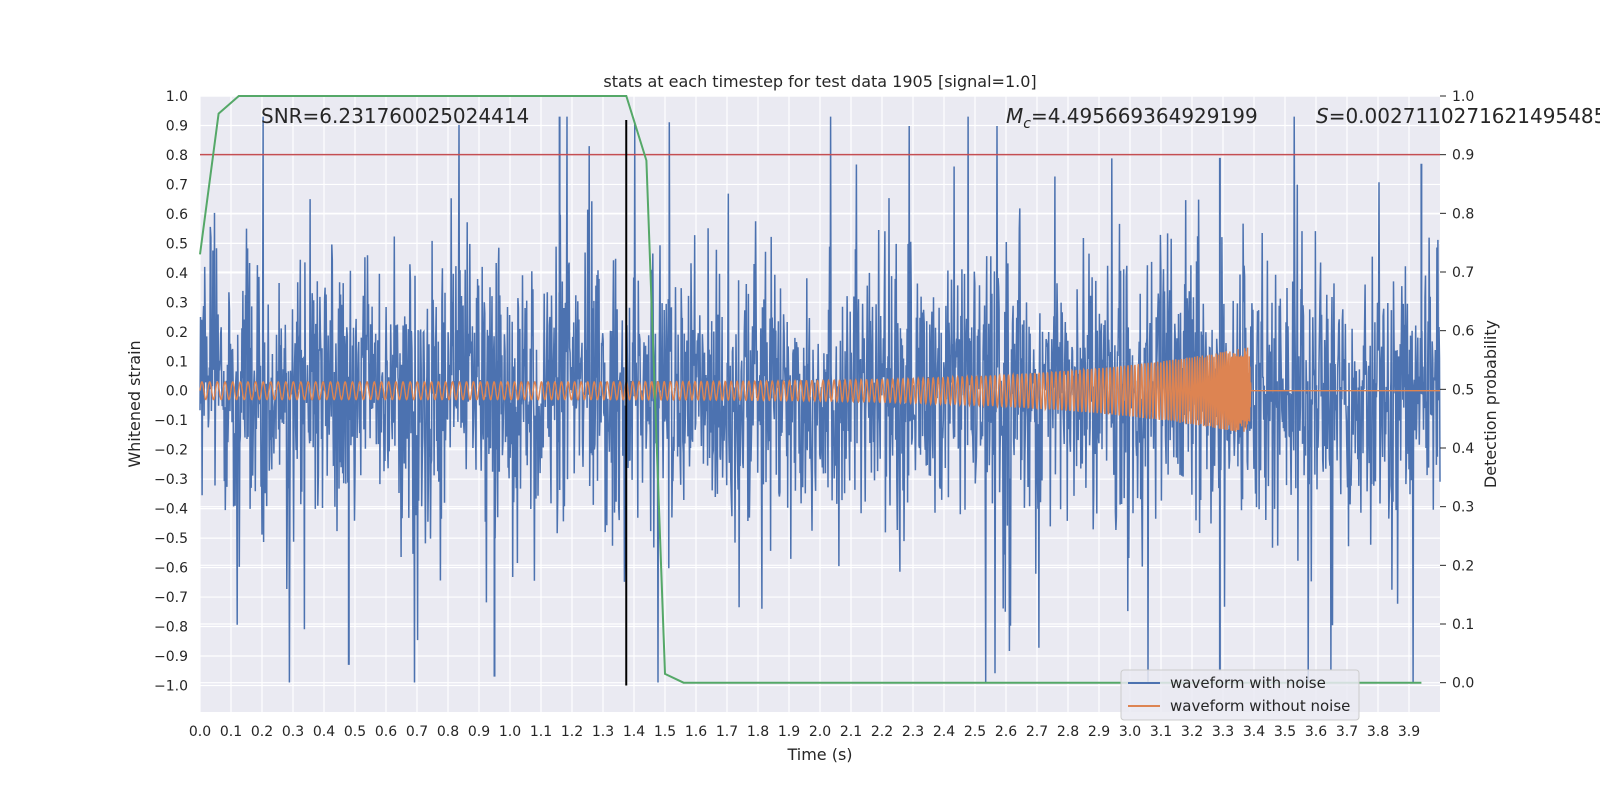 This screenshot has height=800, width=1600. Describe the element at coordinates (177, 392) in the screenshot. I see `y-tick-label: 0.0` at that location.